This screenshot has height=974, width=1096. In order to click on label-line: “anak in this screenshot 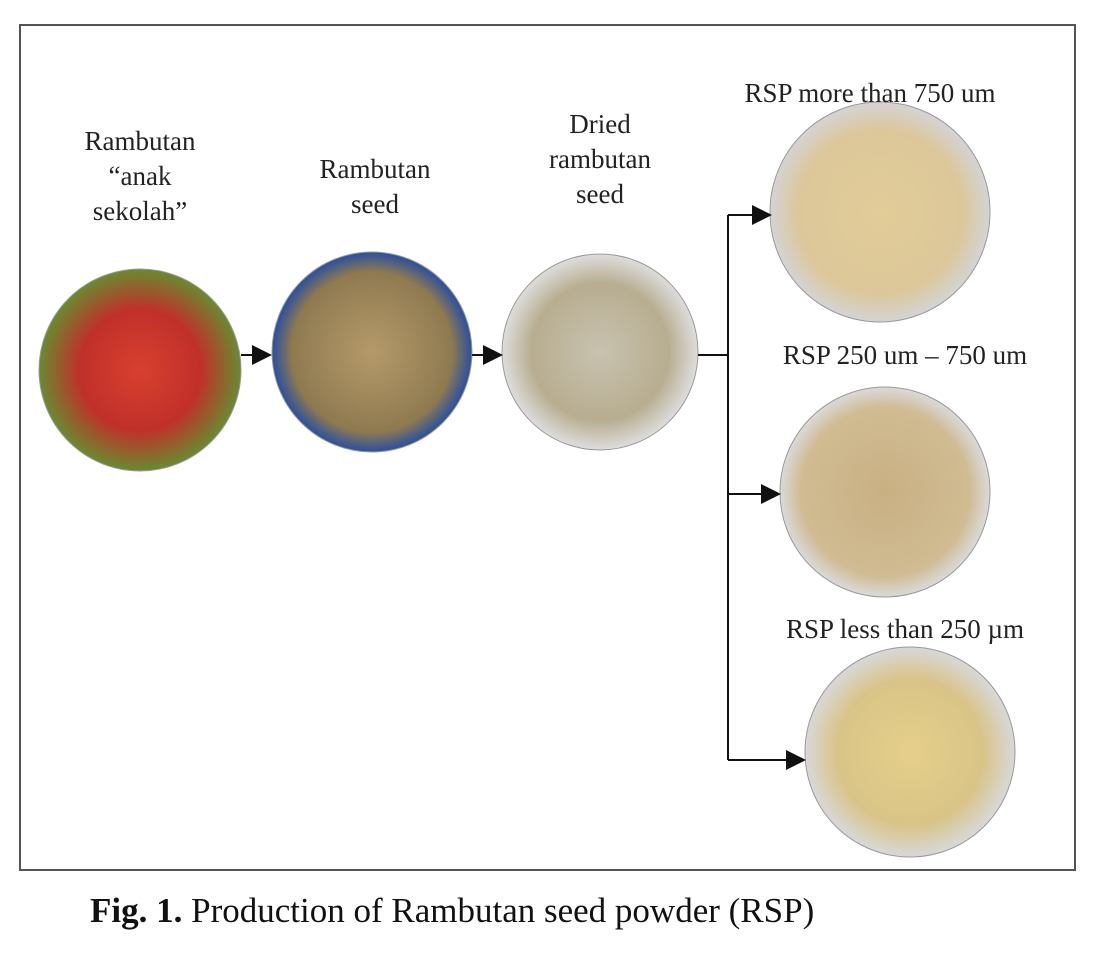, I will do `click(140, 176)`.